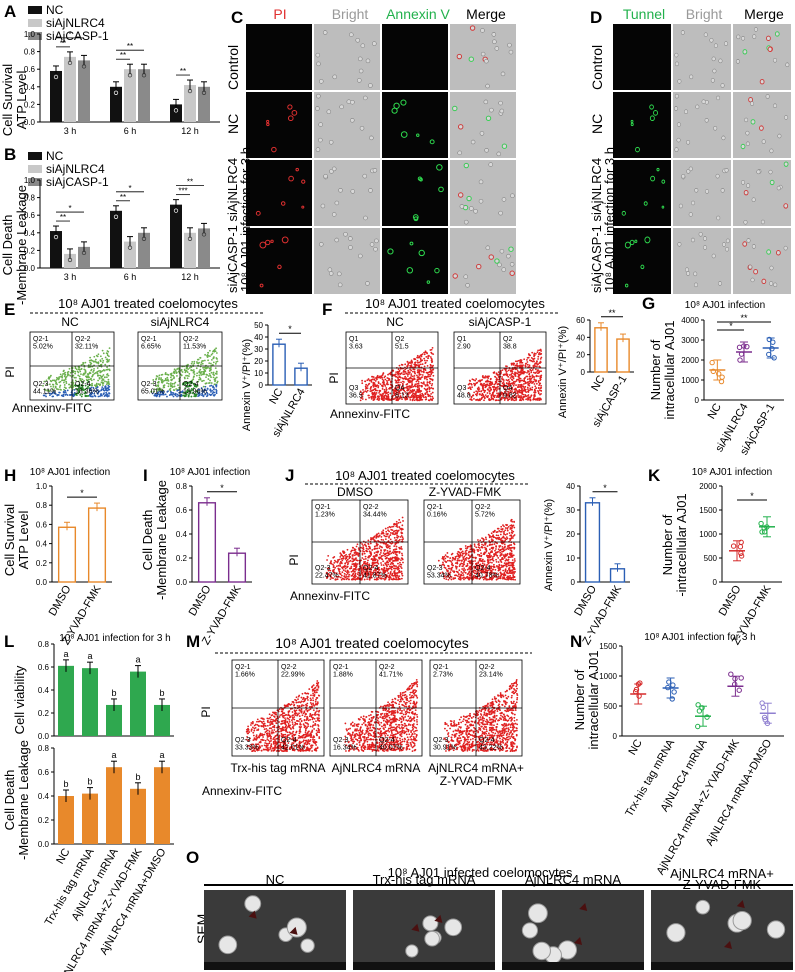 The width and height of the screenshot is (795, 972). I want to click on y-tick: 0.0, so click(182, 582).